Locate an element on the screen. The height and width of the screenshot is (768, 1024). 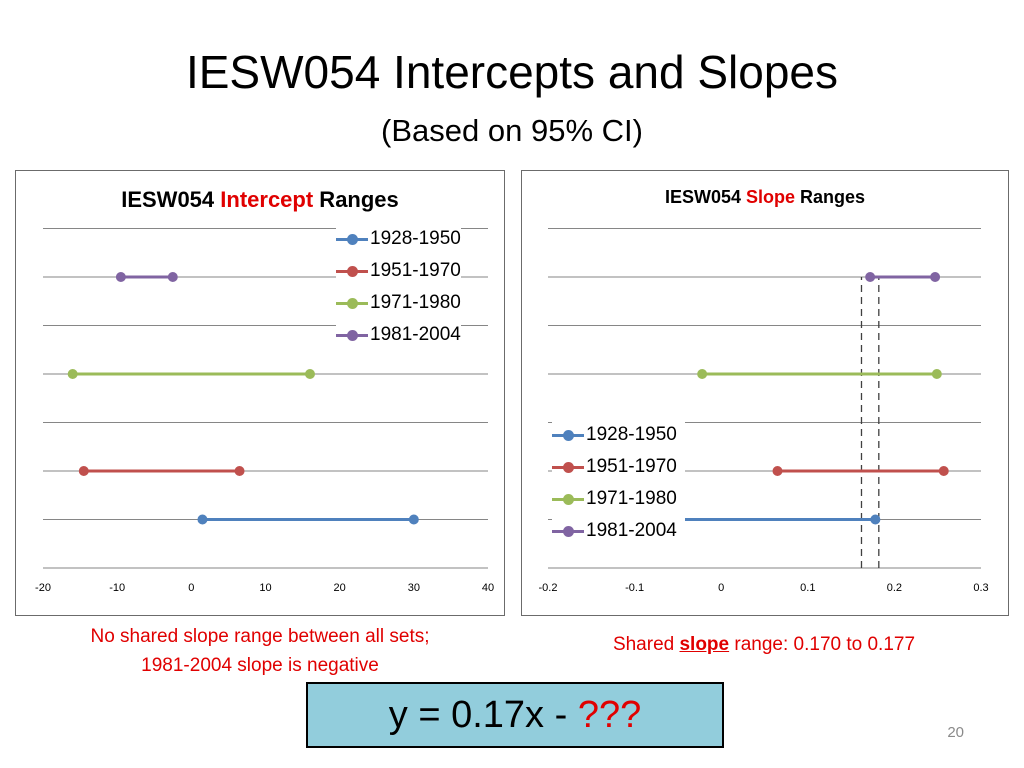
slope-chart-title: IESW054 Slope Ranges is located at coordinates (765, 197).